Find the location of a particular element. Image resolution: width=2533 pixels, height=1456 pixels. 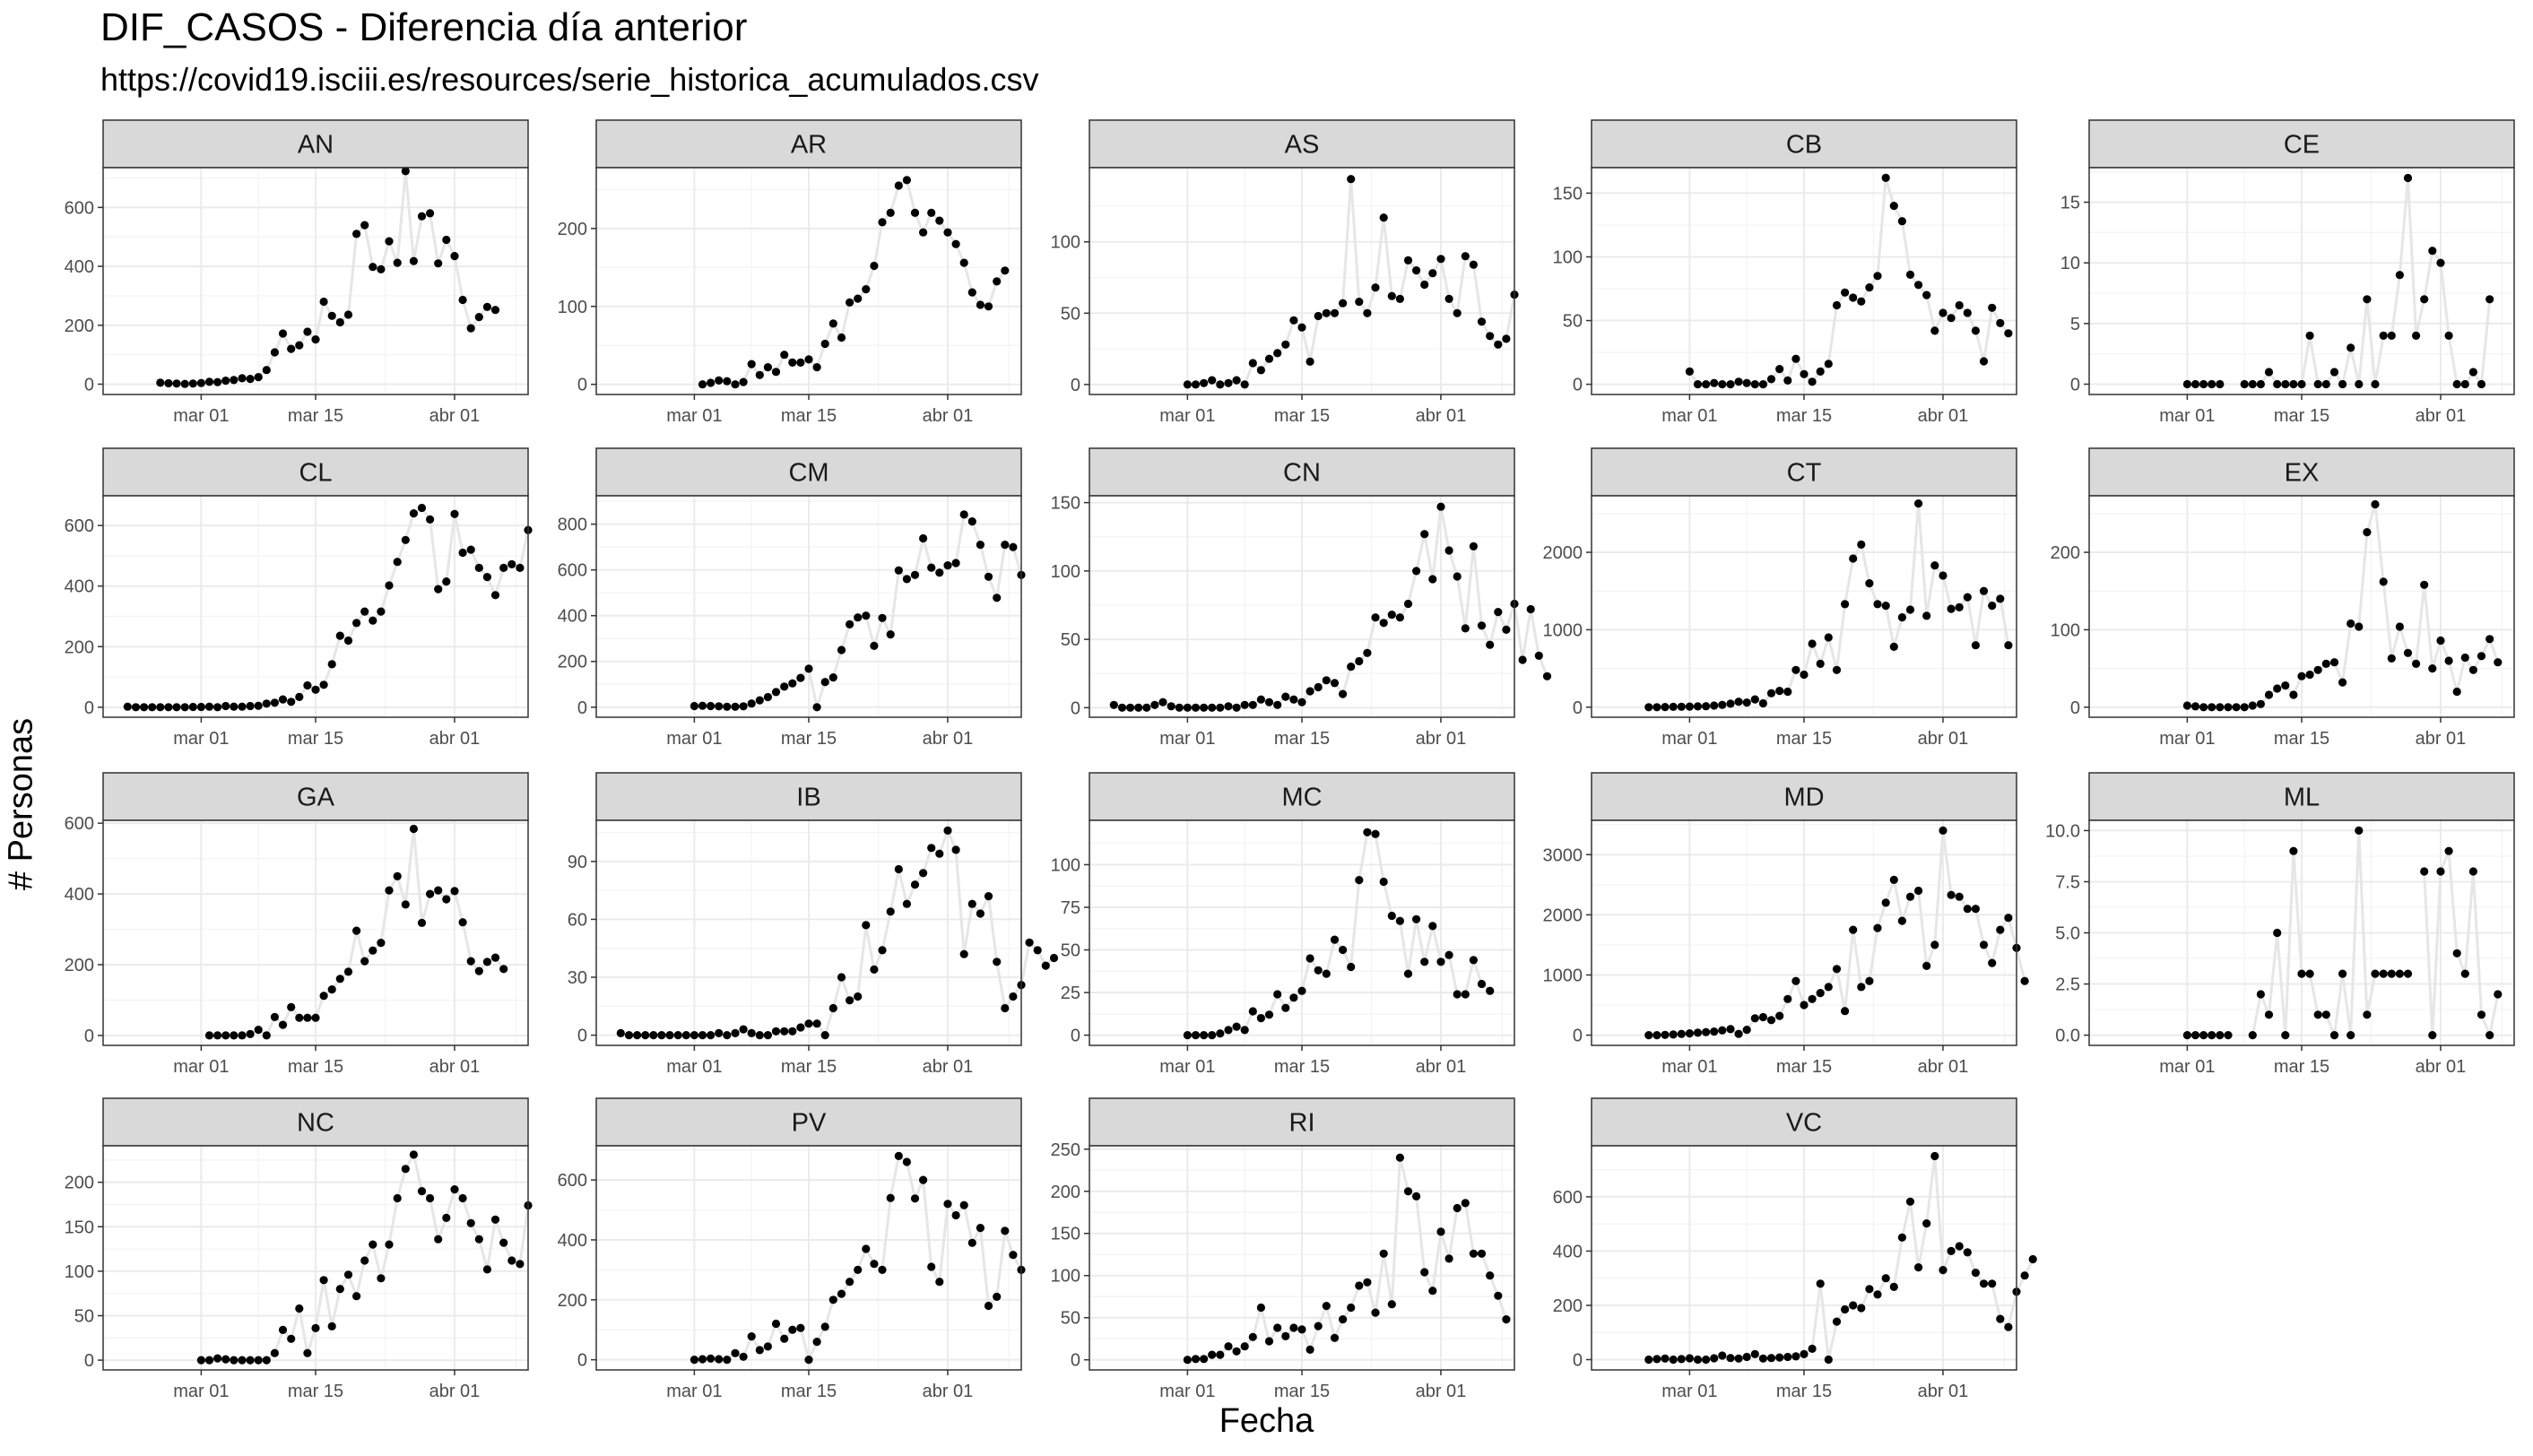

facet-ar: AR 0 100 200 mar 01 mar 15 abr 01 is located at coordinates (790, 272).